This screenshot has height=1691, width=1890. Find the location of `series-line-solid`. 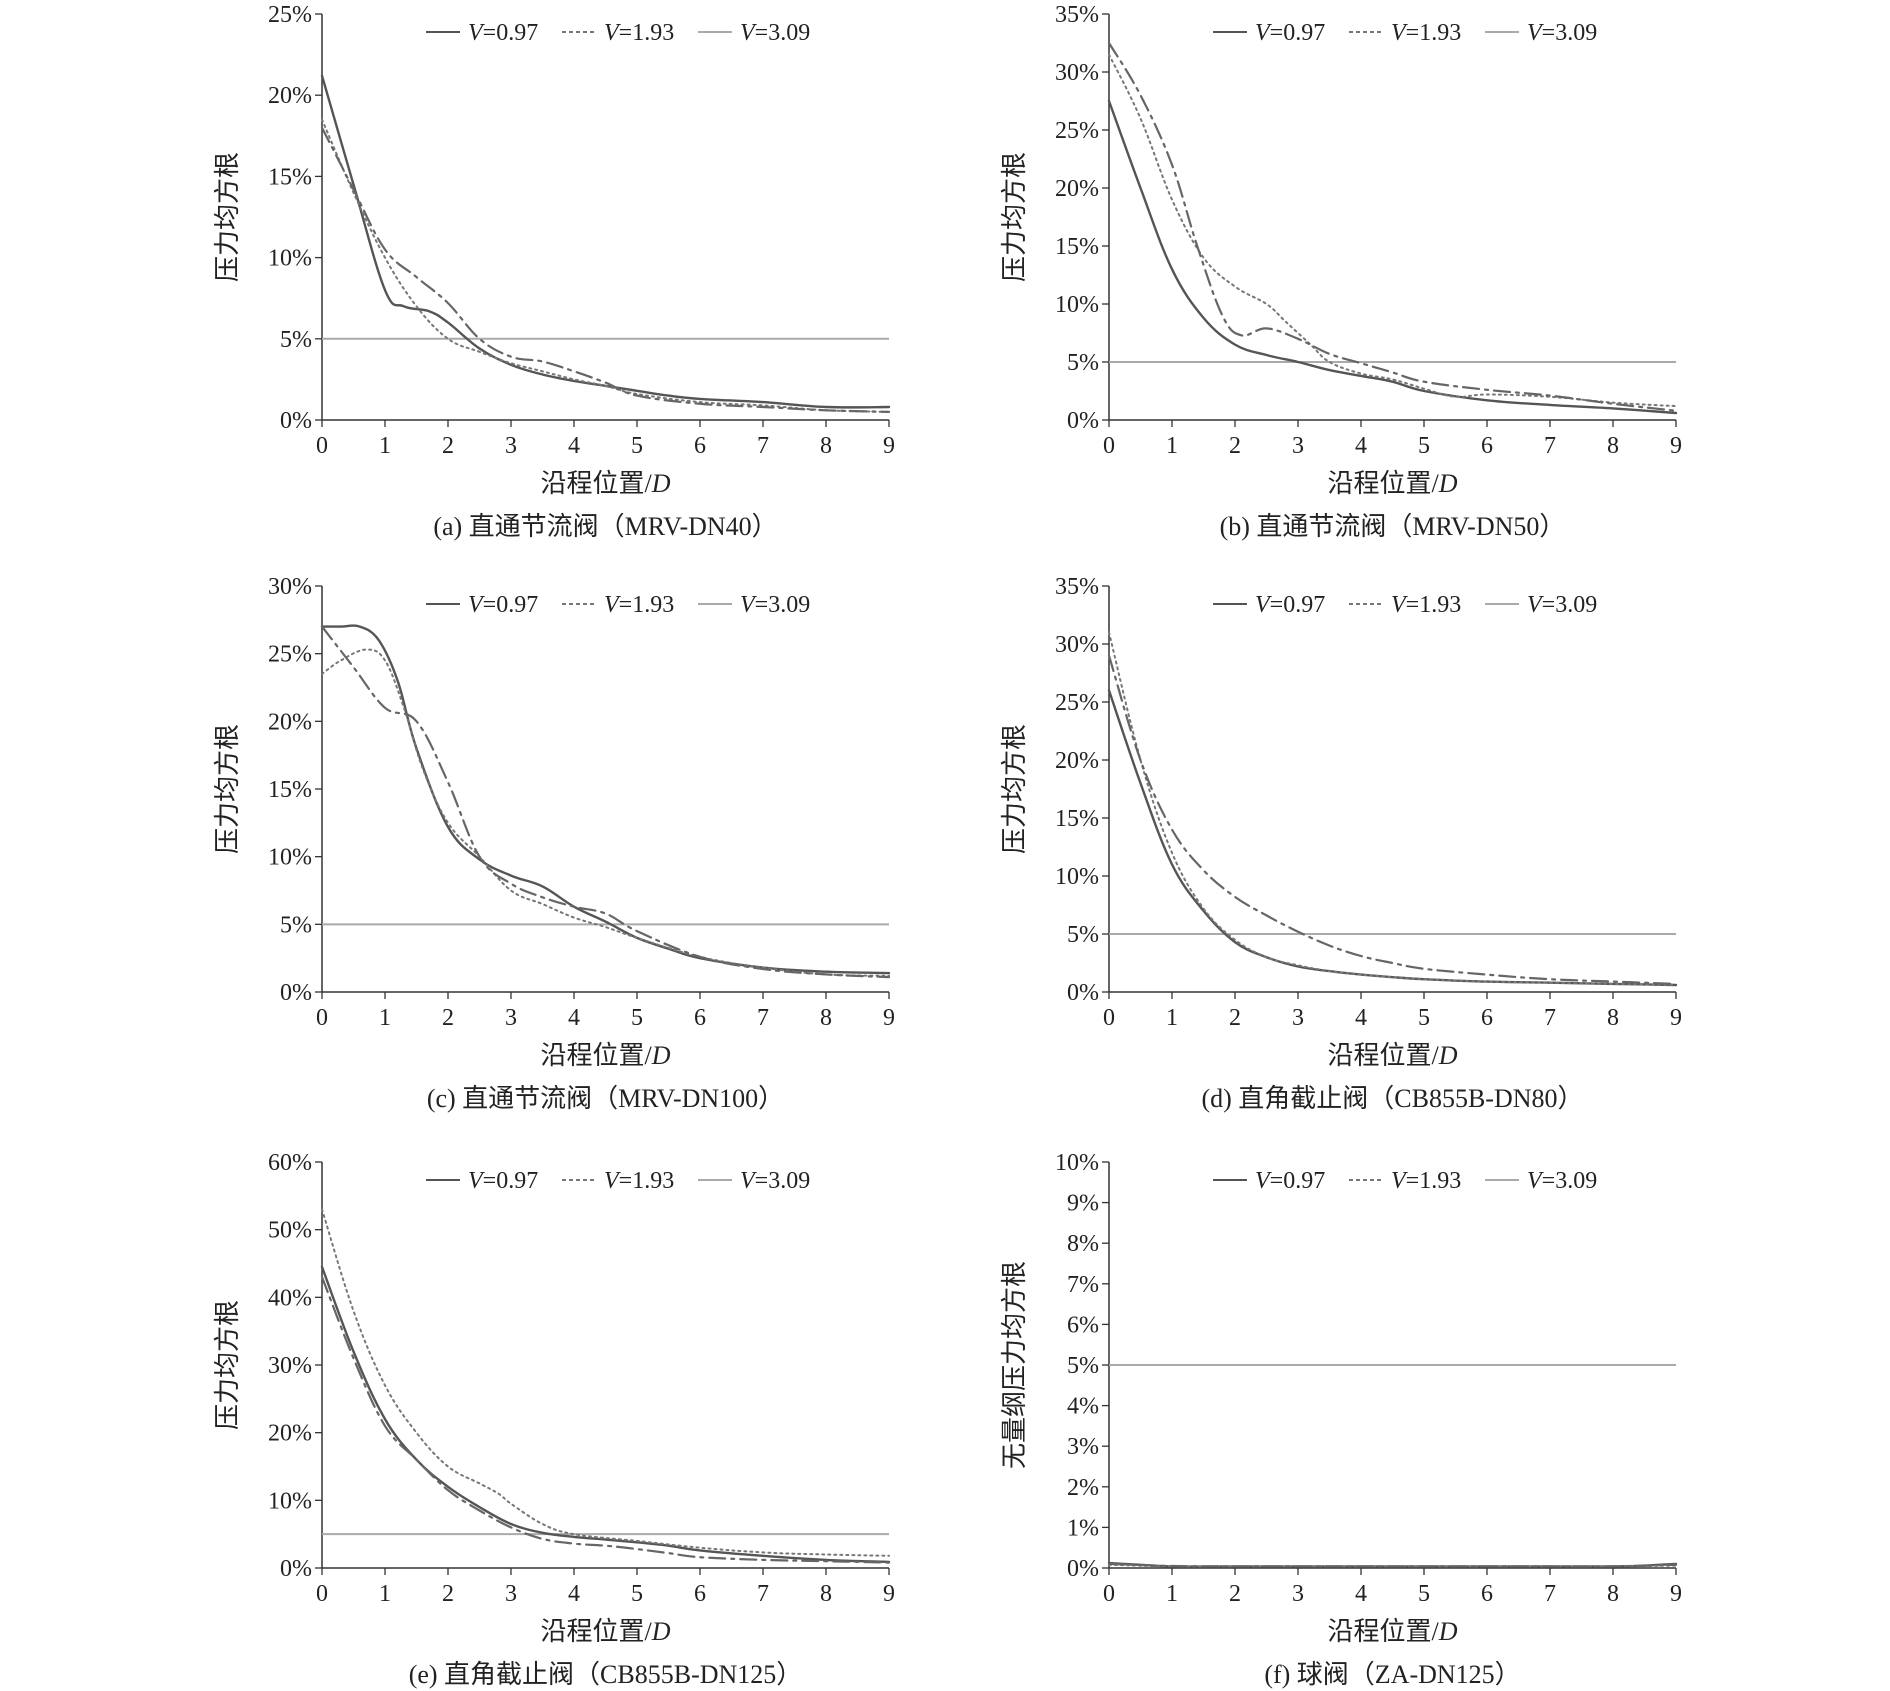

series-line-solid is located at coordinates (605, 241).